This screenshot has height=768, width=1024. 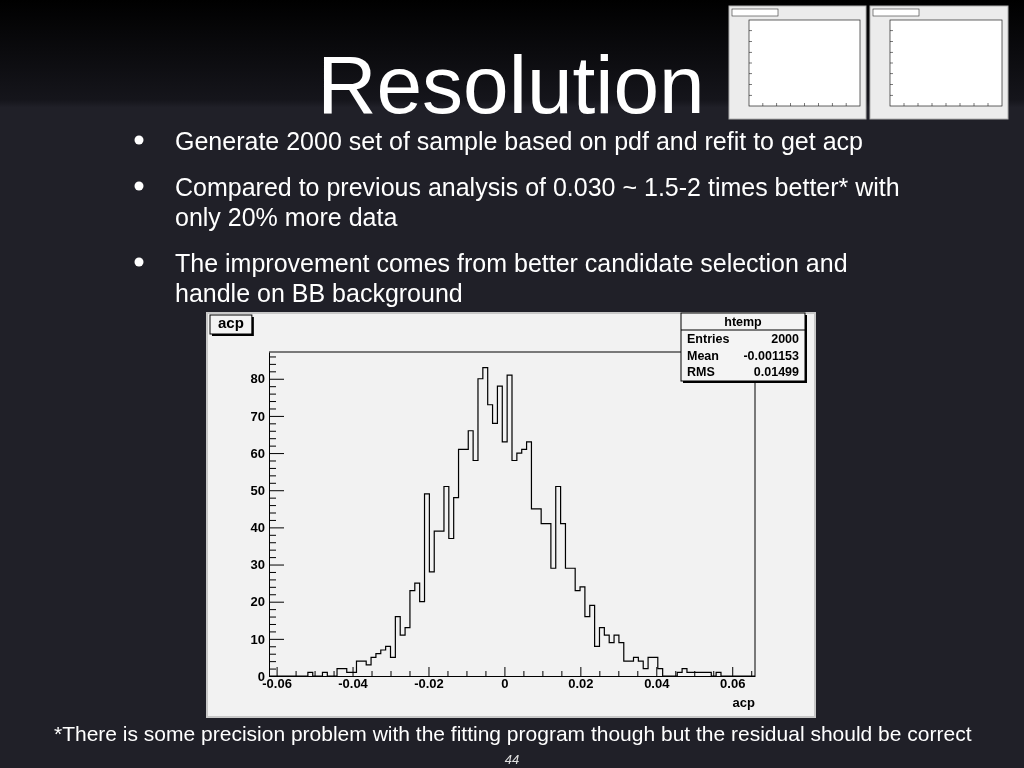 I want to click on x-tick-label: -0.02, so click(x=429, y=684).